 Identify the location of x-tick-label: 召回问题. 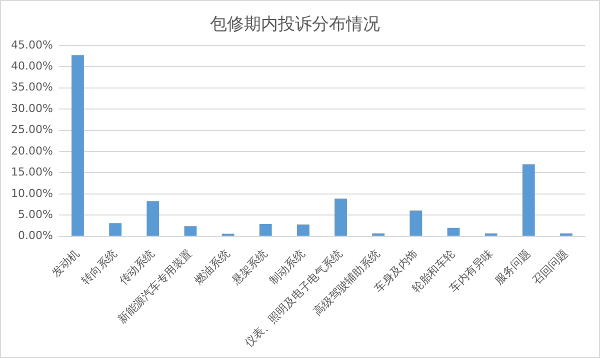
(550, 267).